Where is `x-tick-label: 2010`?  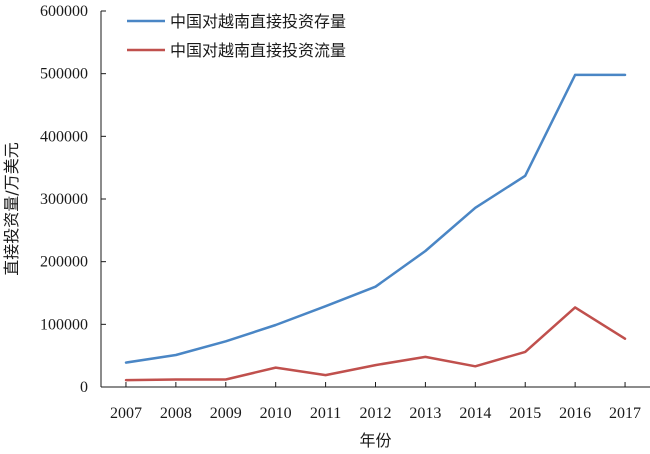
x-tick-label: 2010 is located at coordinates (276, 413).